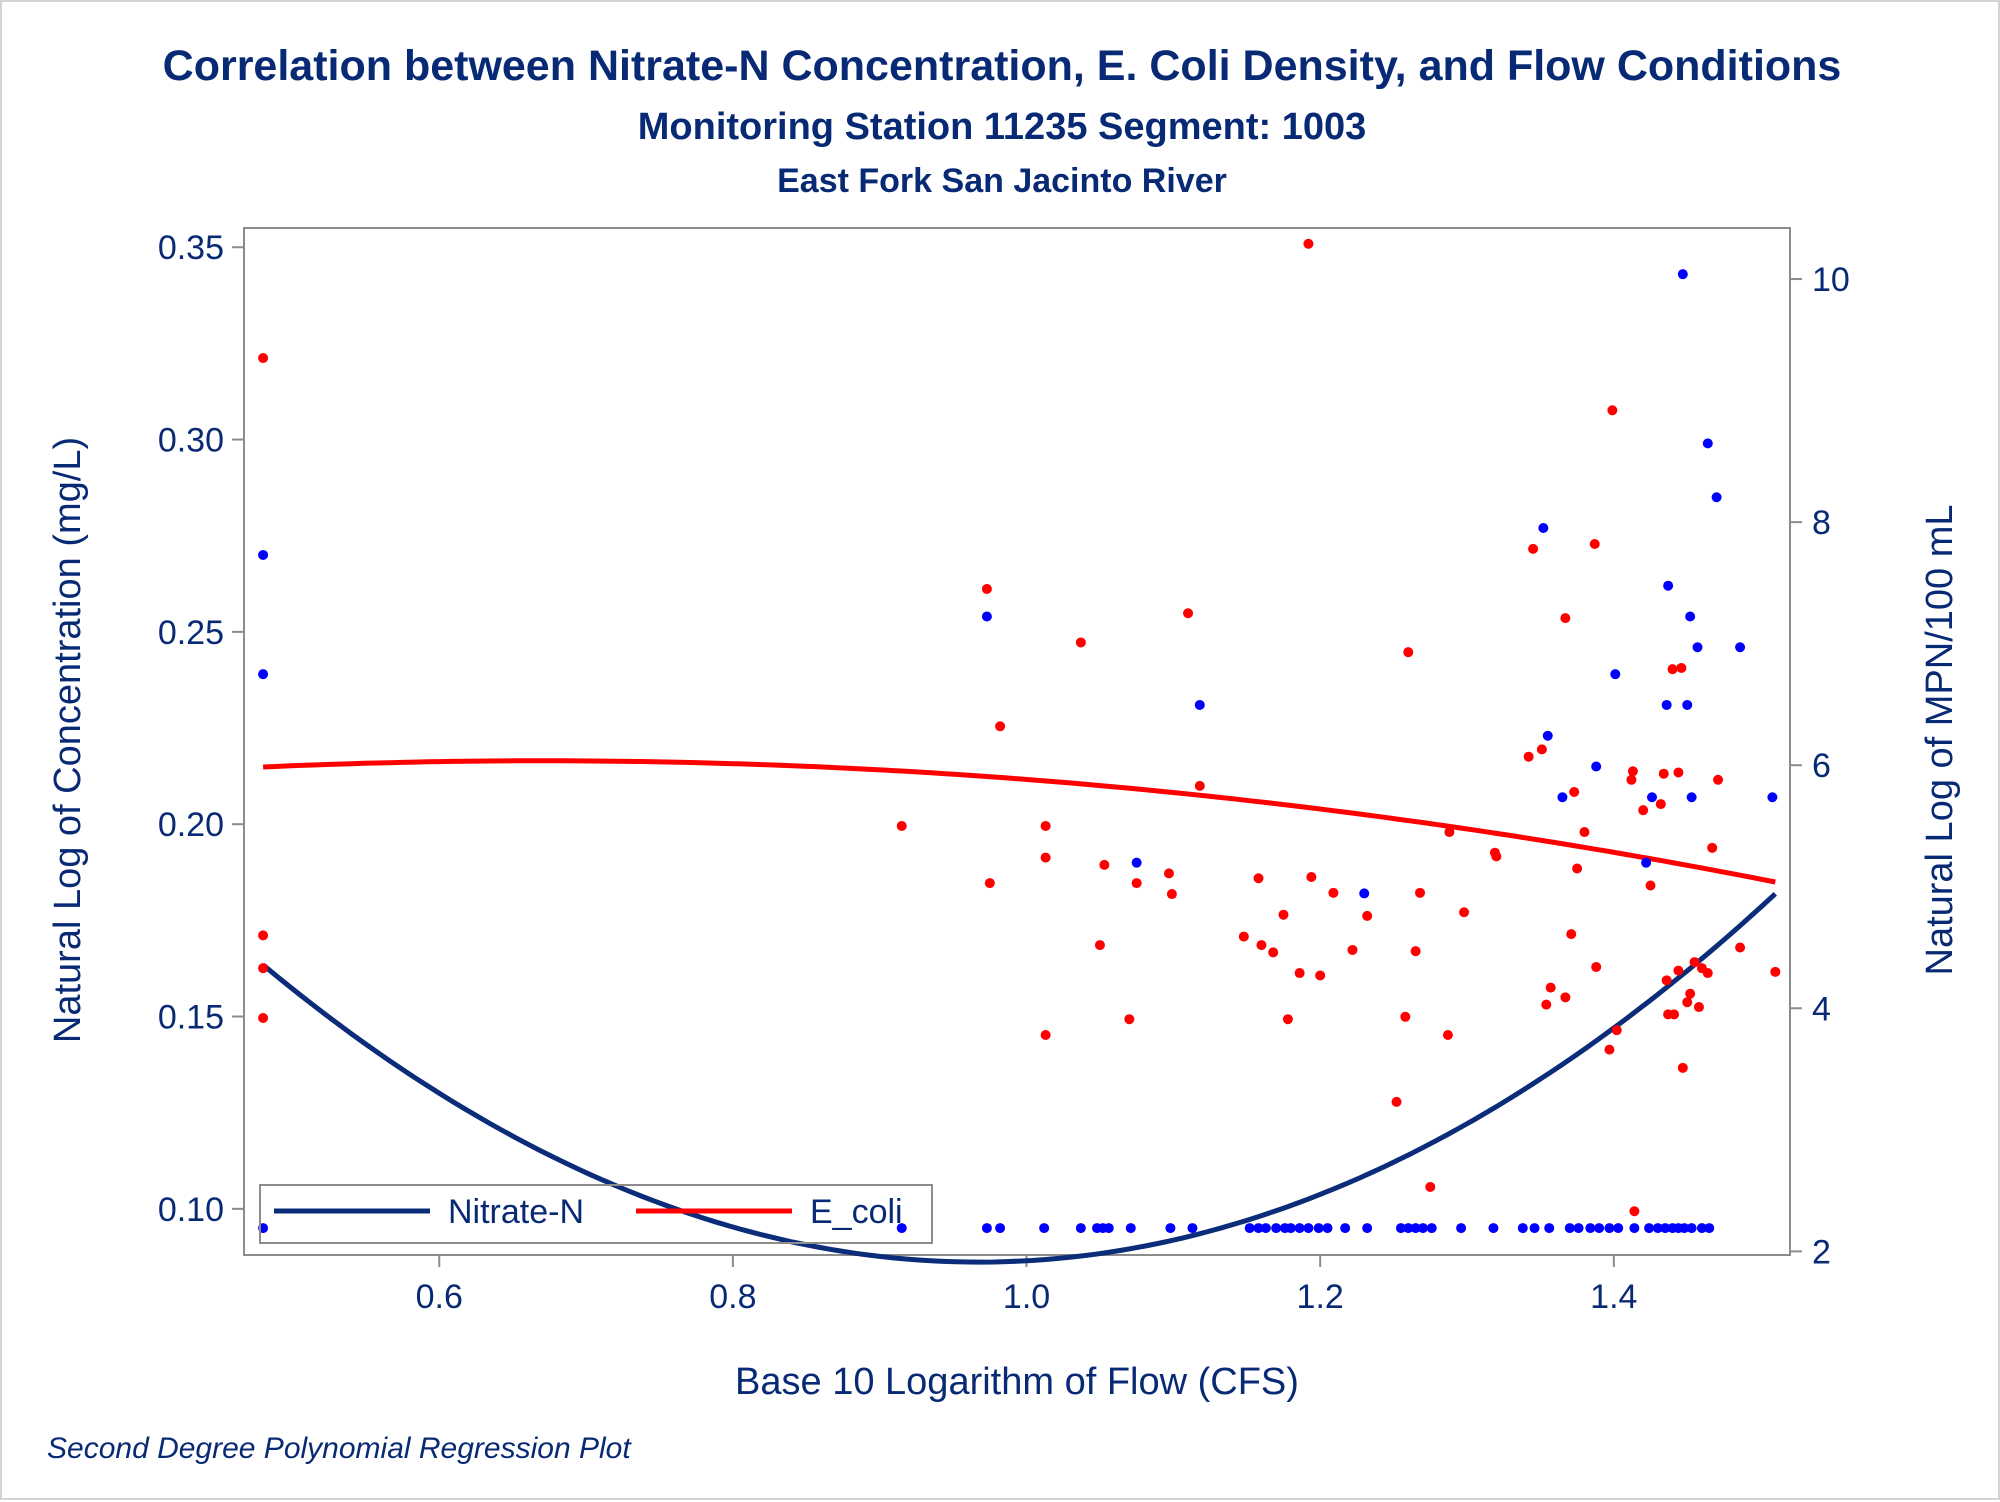 The height and width of the screenshot is (1502, 2000). Describe the element at coordinates (1017, 1382) in the screenshot. I see `x-axis-label: Base 10 Logarithm of Flow (CFS)` at that location.